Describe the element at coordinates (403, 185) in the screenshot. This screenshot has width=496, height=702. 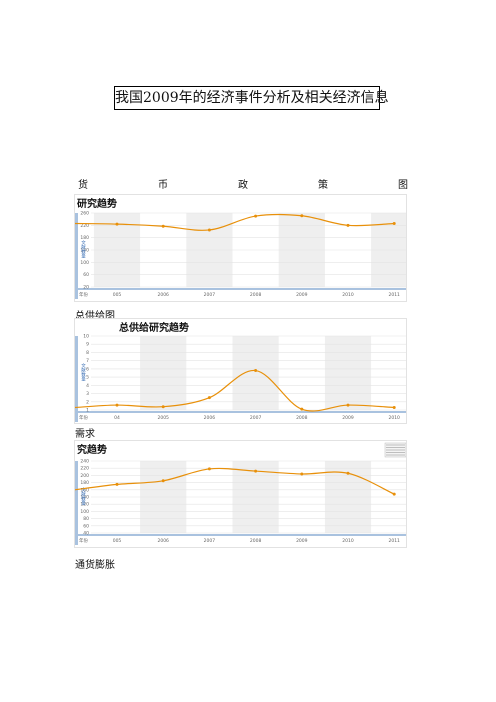
I see `caption-char: 图` at that location.